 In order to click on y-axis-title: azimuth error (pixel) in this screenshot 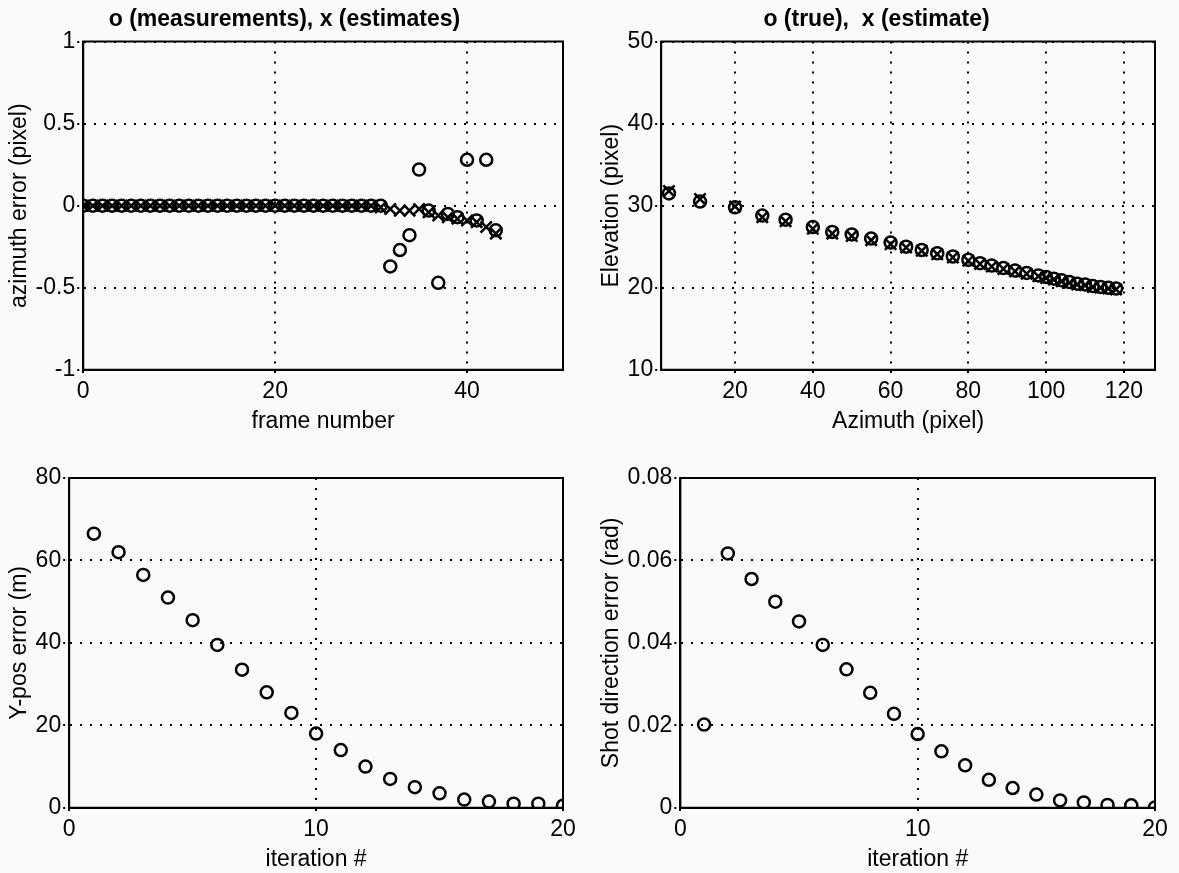, I will do `click(18, 205)`.